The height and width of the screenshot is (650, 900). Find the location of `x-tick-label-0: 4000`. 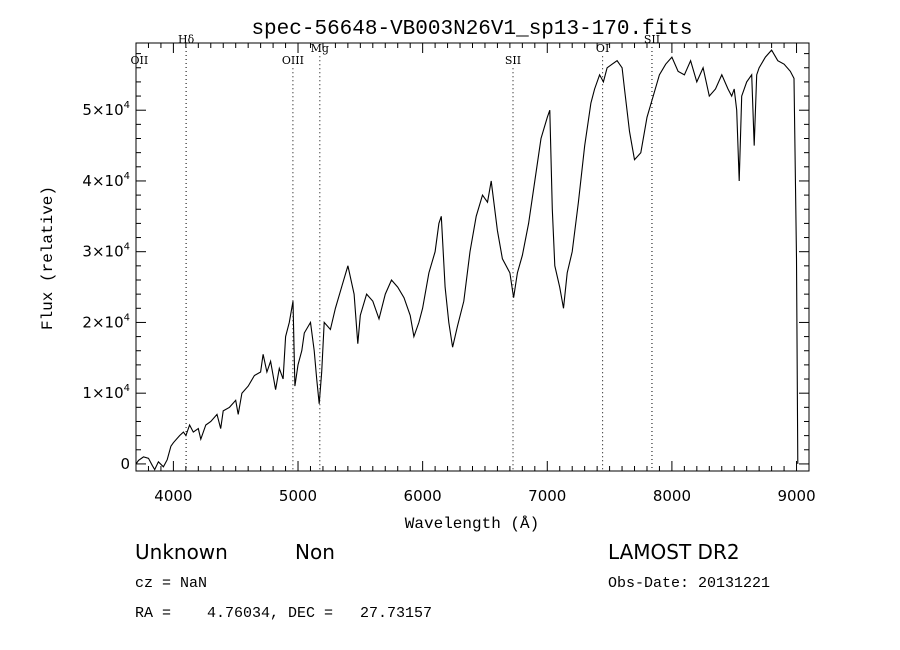

x-tick-label-0: 4000 is located at coordinates (173, 496).